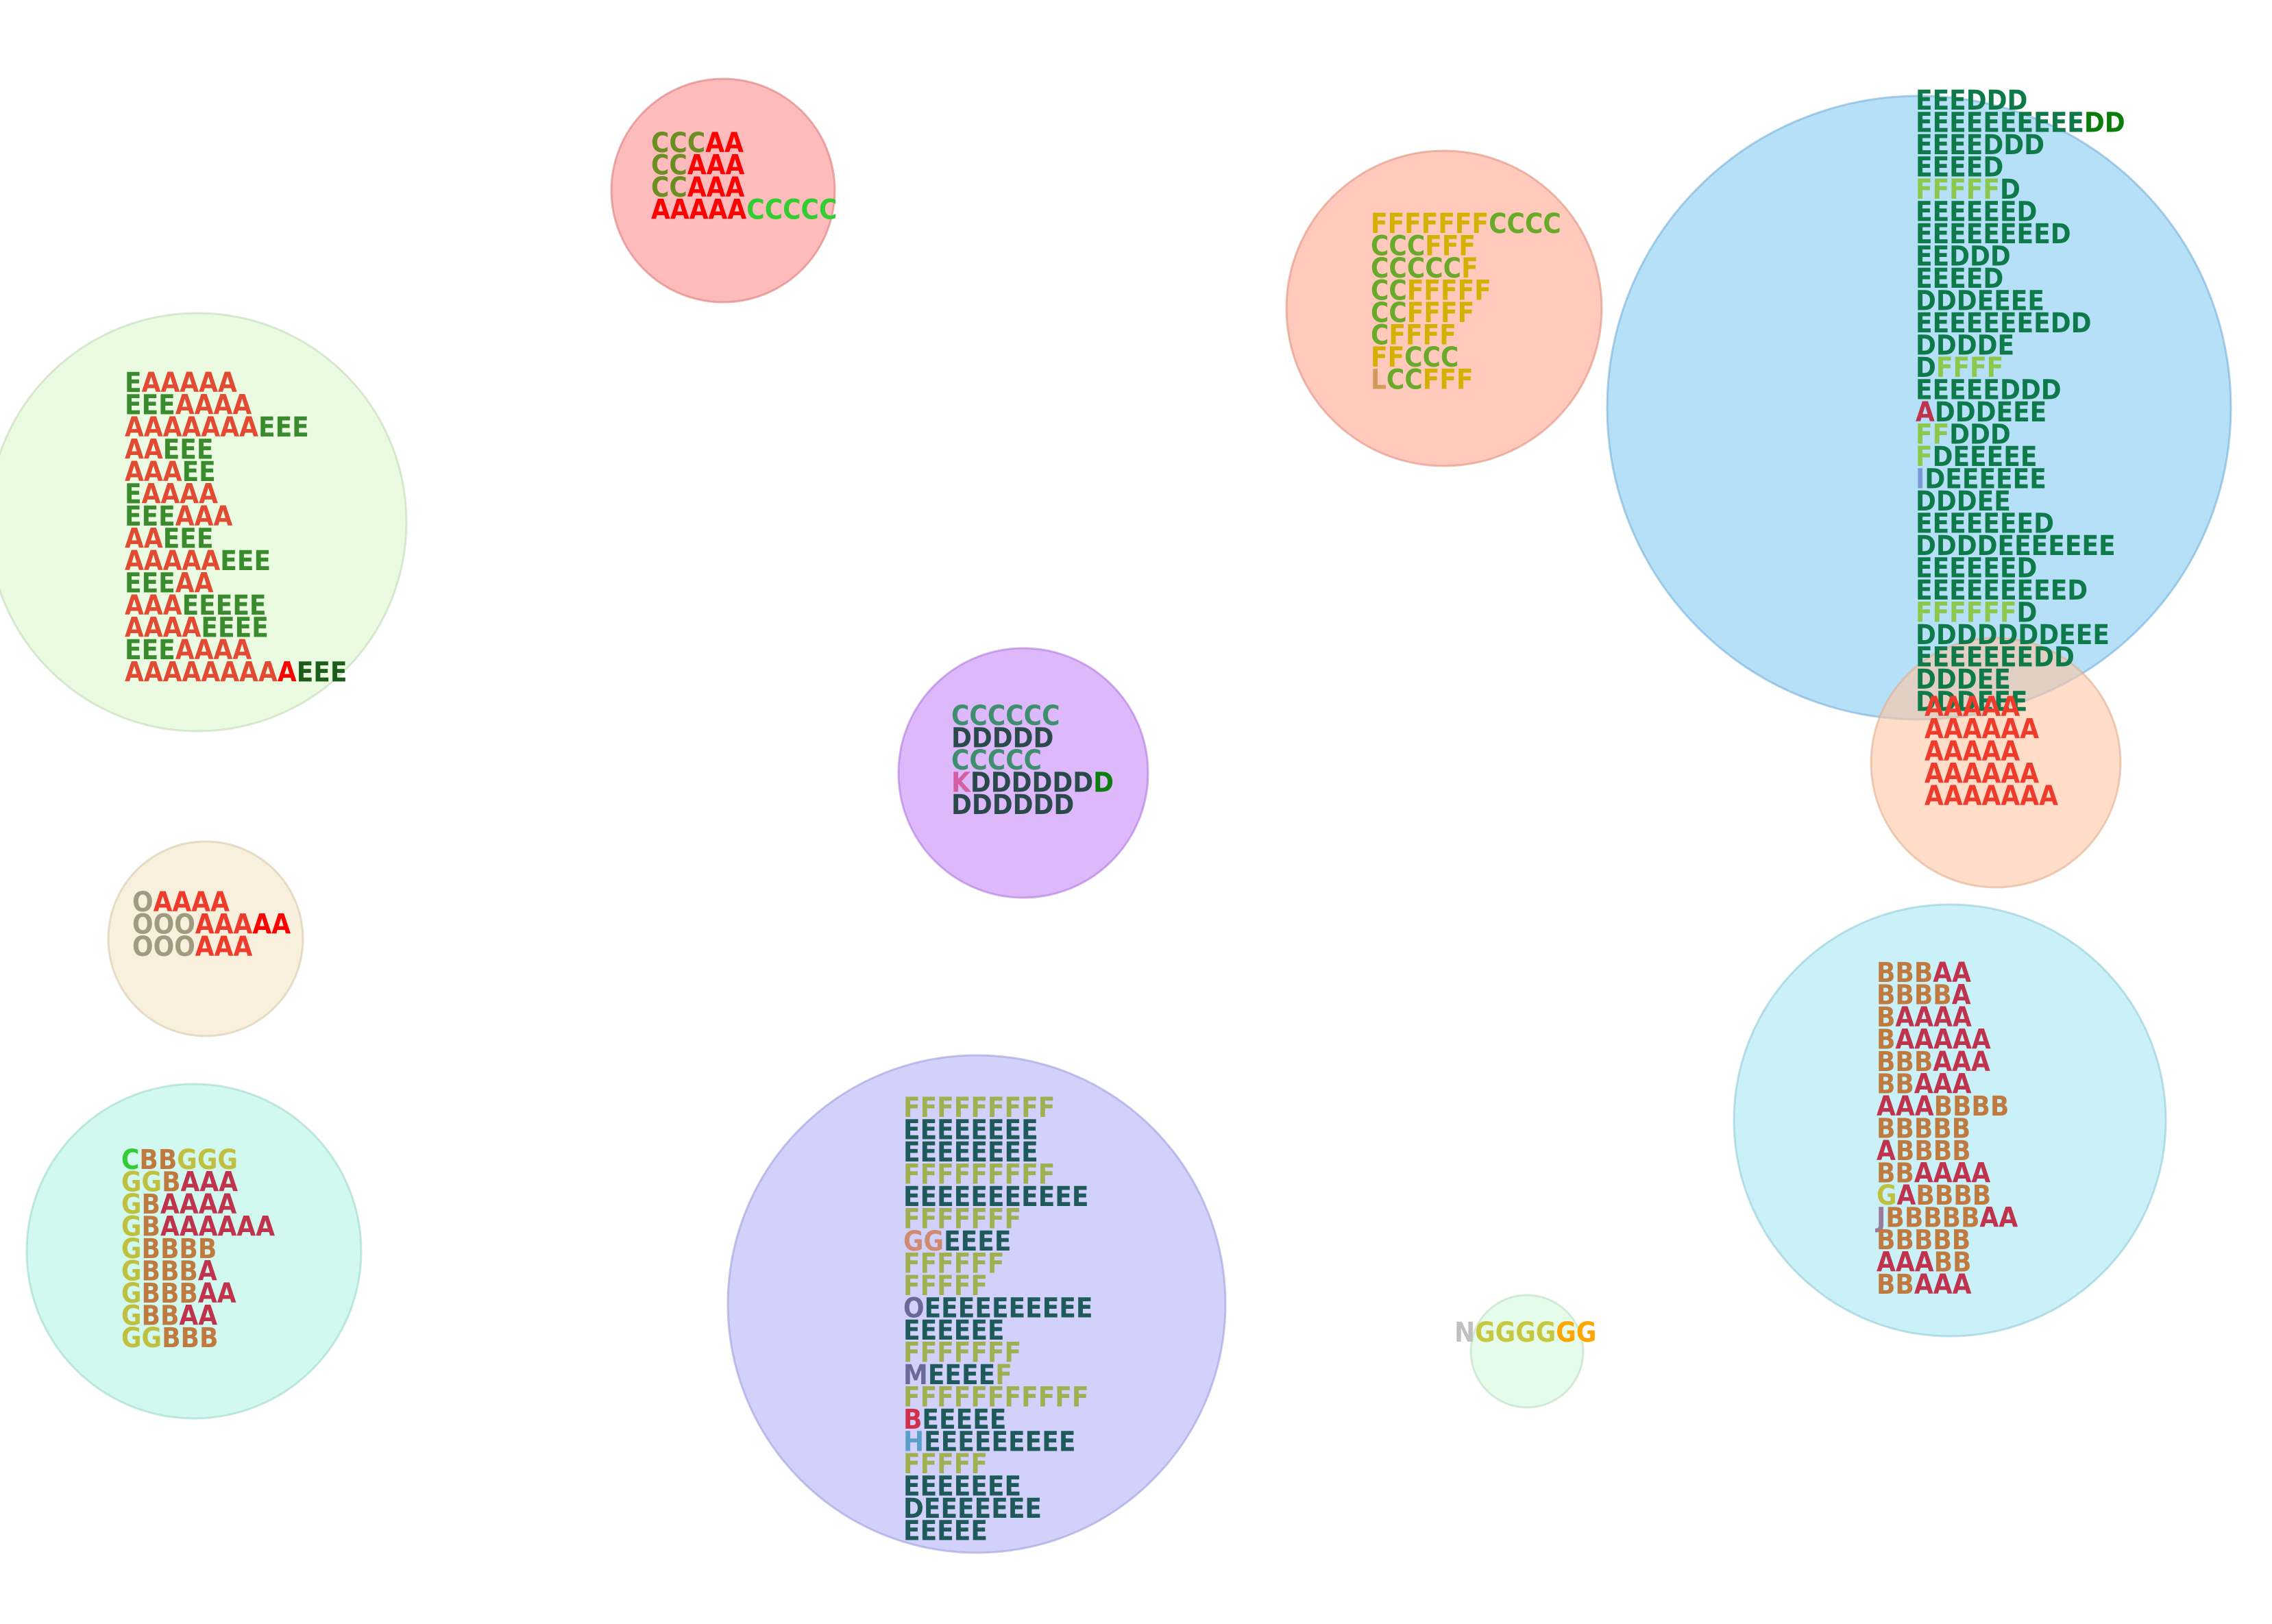 The image size is (2272, 1624). I want to click on line-segment: EE, so click(199, 472).